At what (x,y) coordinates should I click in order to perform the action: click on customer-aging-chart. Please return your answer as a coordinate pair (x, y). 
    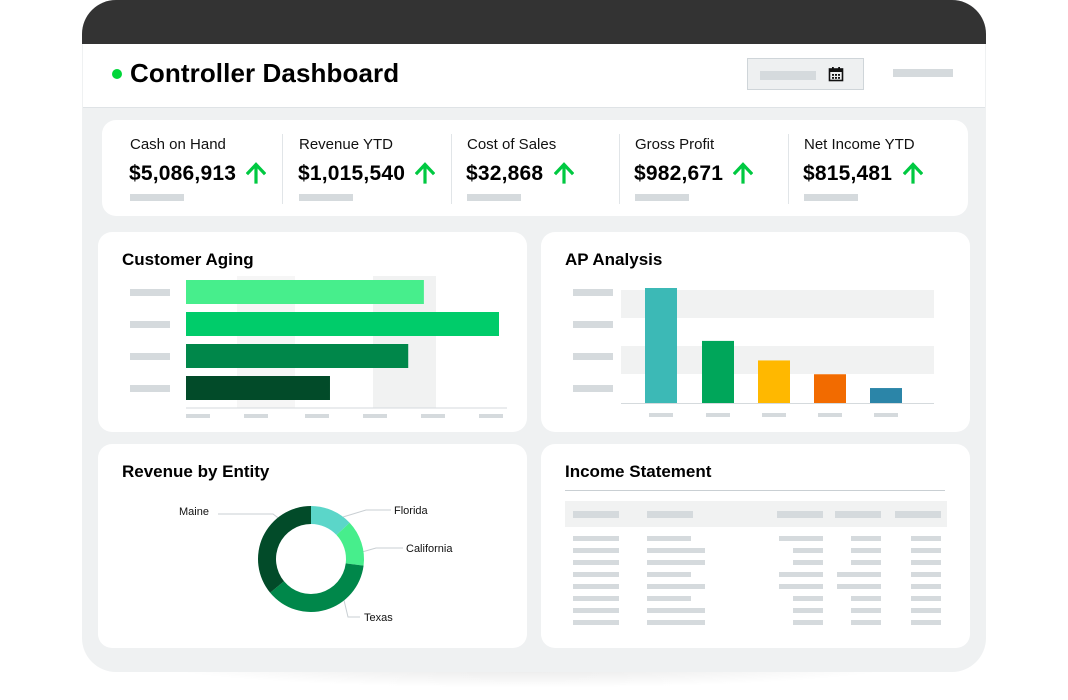
    Looking at the image, I should click on (318, 347).